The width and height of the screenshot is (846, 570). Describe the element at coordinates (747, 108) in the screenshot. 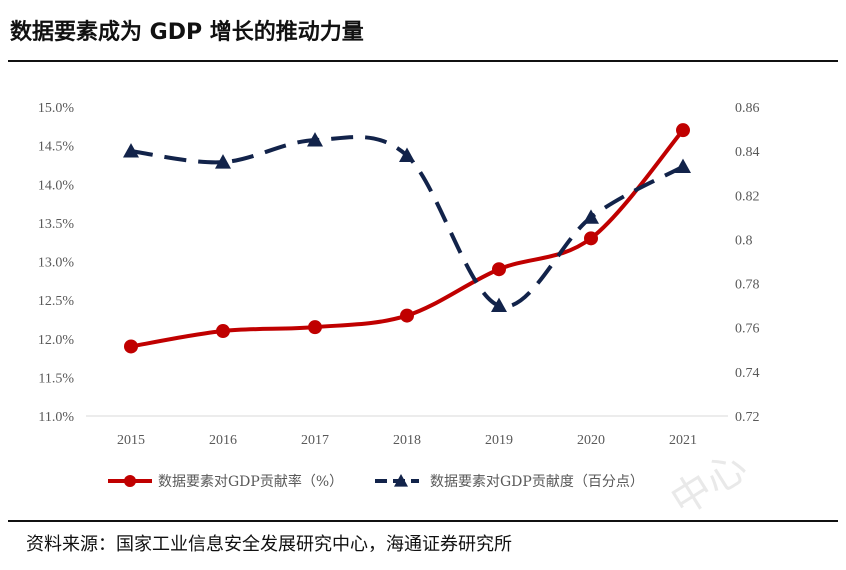

I see `right-tick-label: 0.86` at that location.